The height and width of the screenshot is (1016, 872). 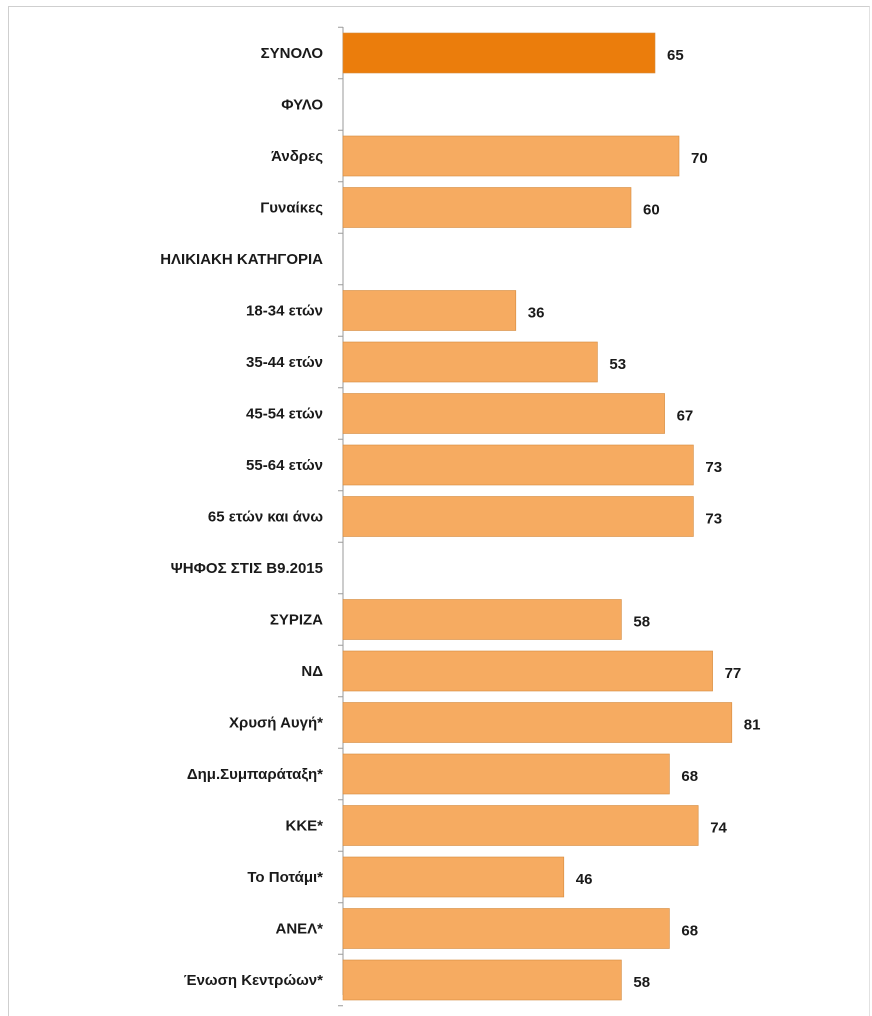 What do you see at coordinates (296, 620) in the screenshot?
I see `category-label: ΣΥΡΙΖΑ` at bounding box center [296, 620].